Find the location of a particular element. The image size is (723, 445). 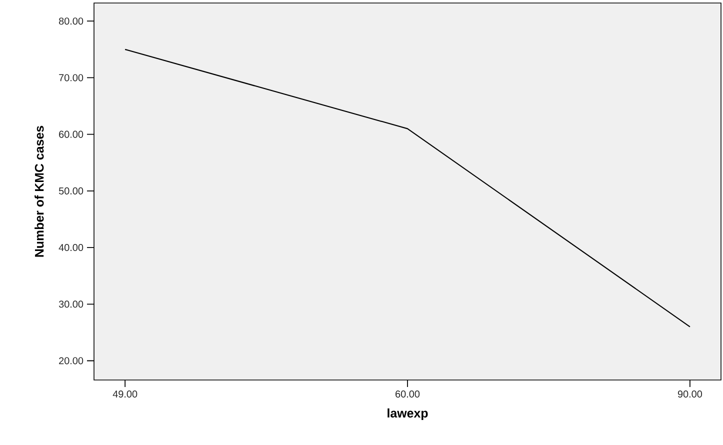

y-tick-label: 40.00 is located at coordinates (71, 248).